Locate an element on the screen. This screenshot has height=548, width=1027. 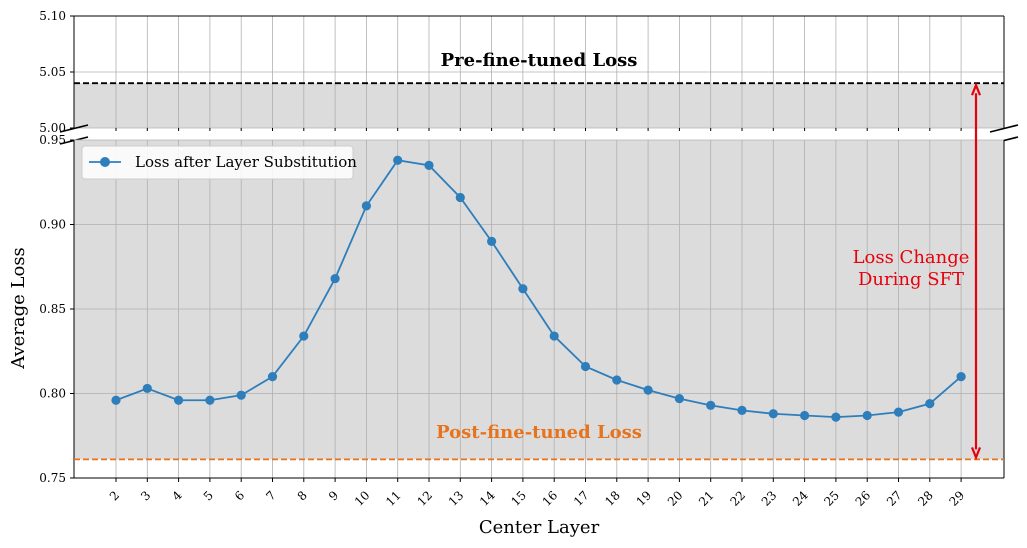
x-tick-label: 19 is located at coordinates (644, 498).